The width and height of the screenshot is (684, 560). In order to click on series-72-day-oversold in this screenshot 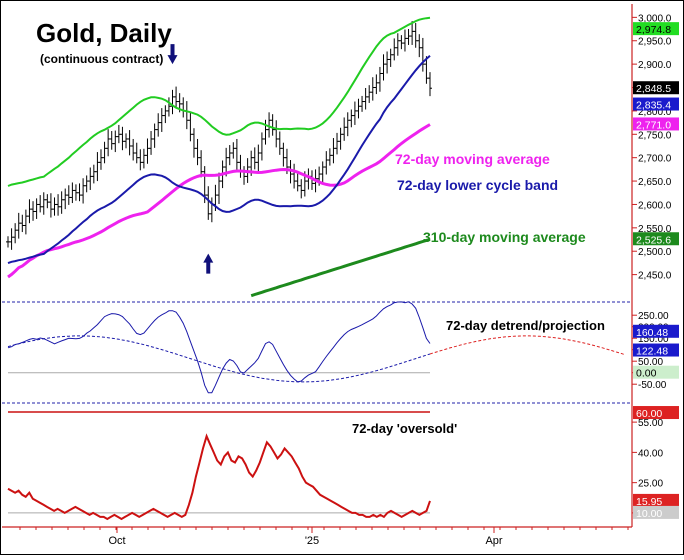, I will do `click(219, 477)`.